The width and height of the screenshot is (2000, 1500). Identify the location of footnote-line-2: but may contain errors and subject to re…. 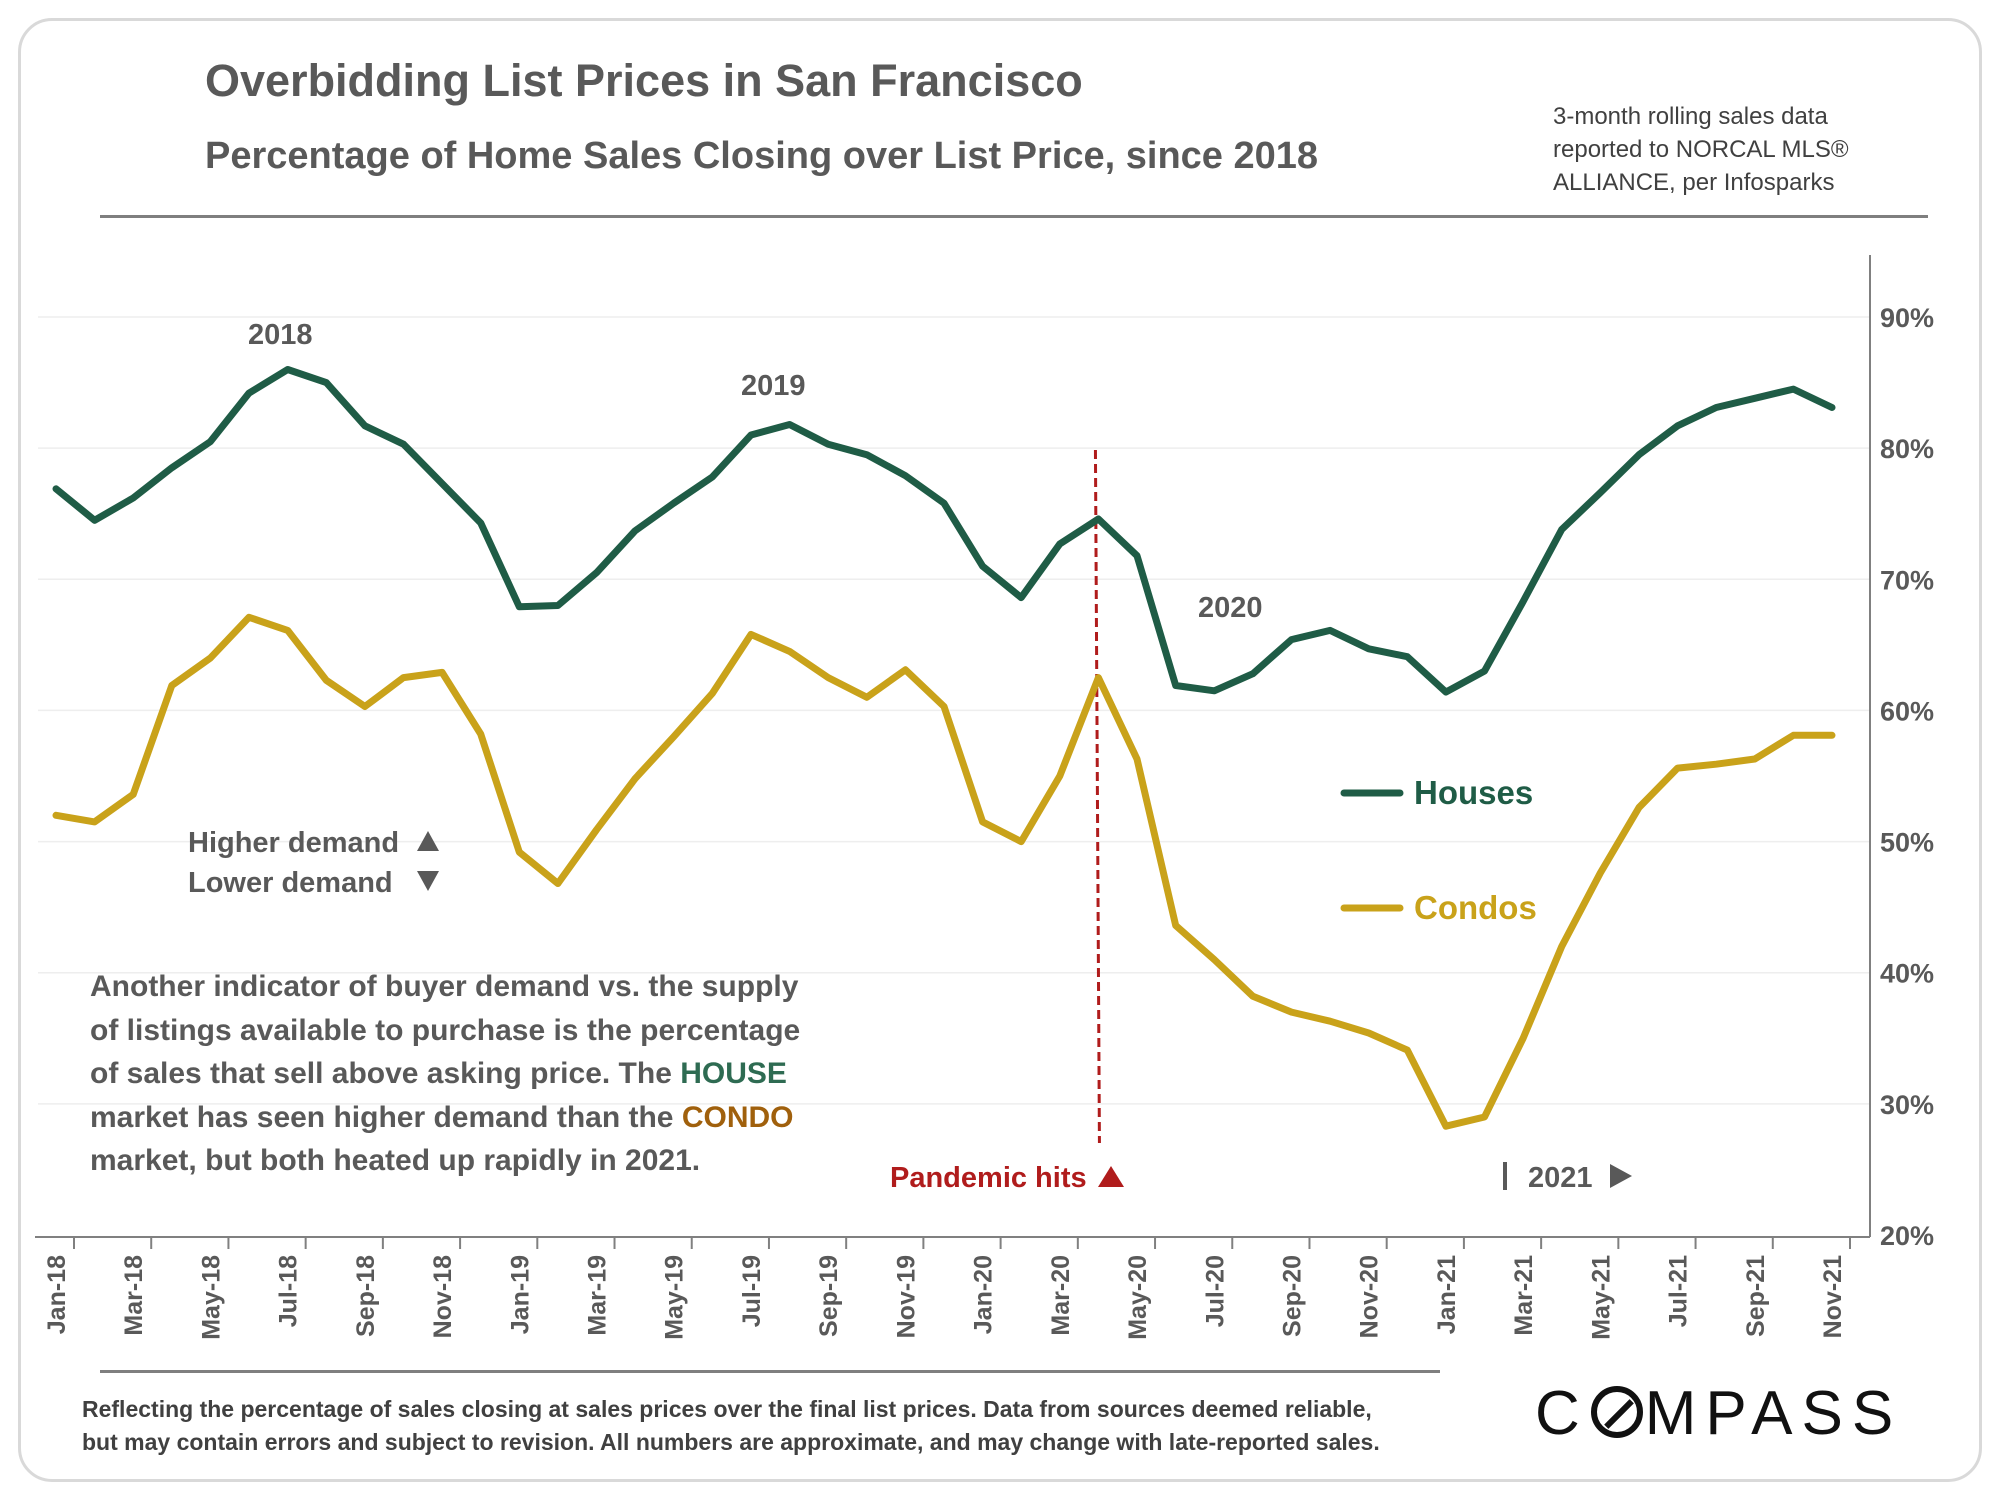
(731, 1442).